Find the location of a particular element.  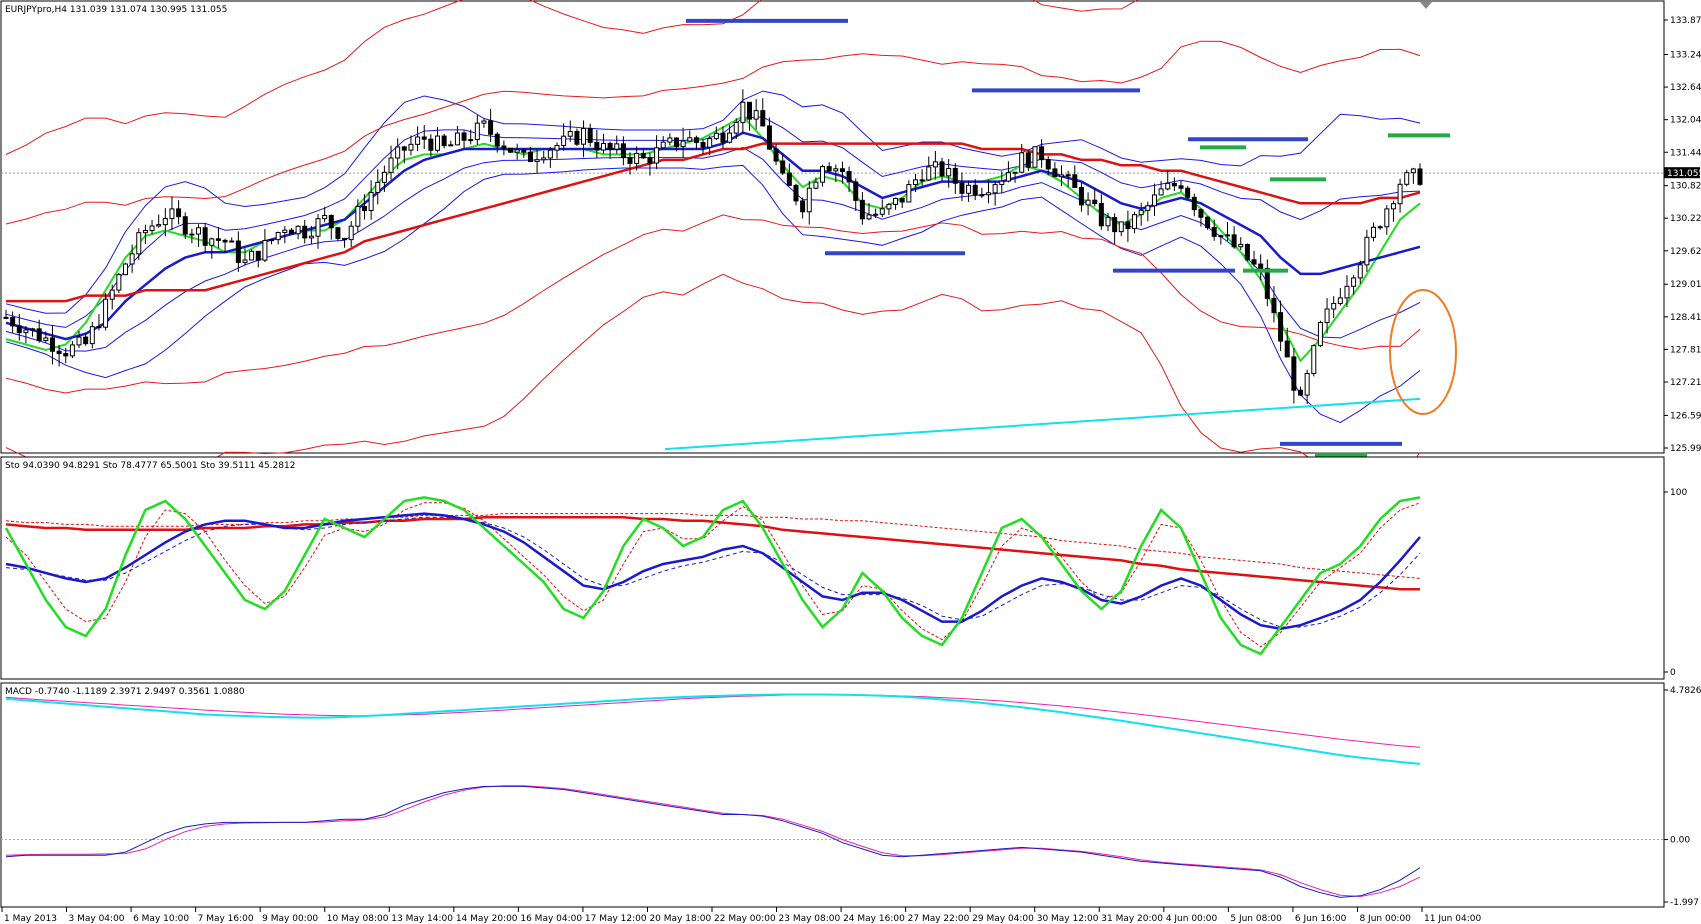

time-tick-label: 20 May 18:00 is located at coordinates (680, 919).